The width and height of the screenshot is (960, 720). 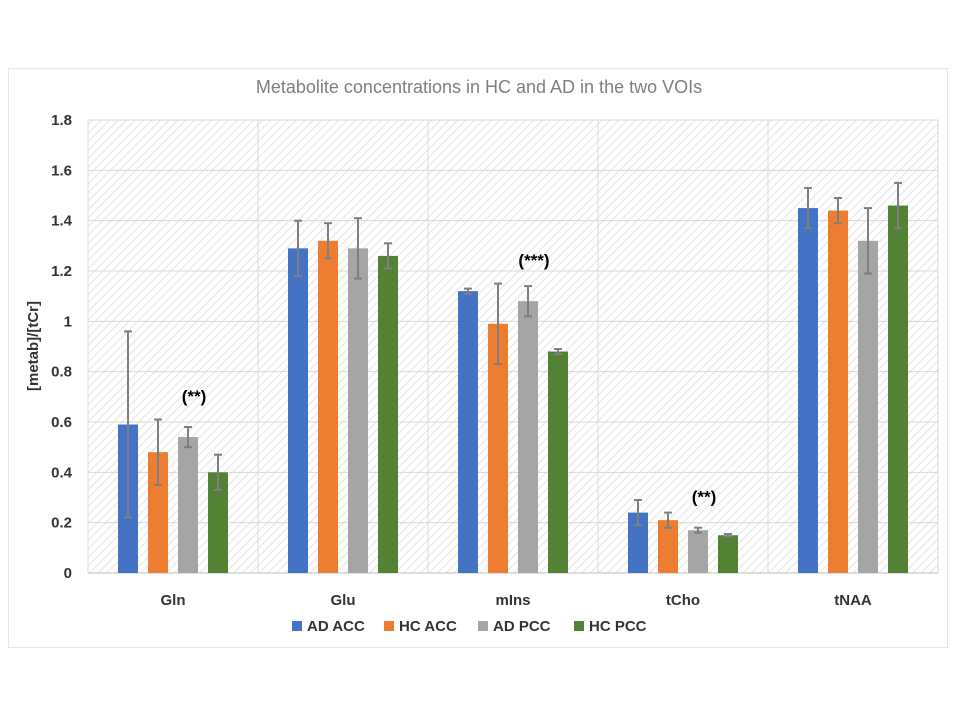 What do you see at coordinates (528, 437) in the screenshot?
I see `bar-mins-ad-pcc` at bounding box center [528, 437].